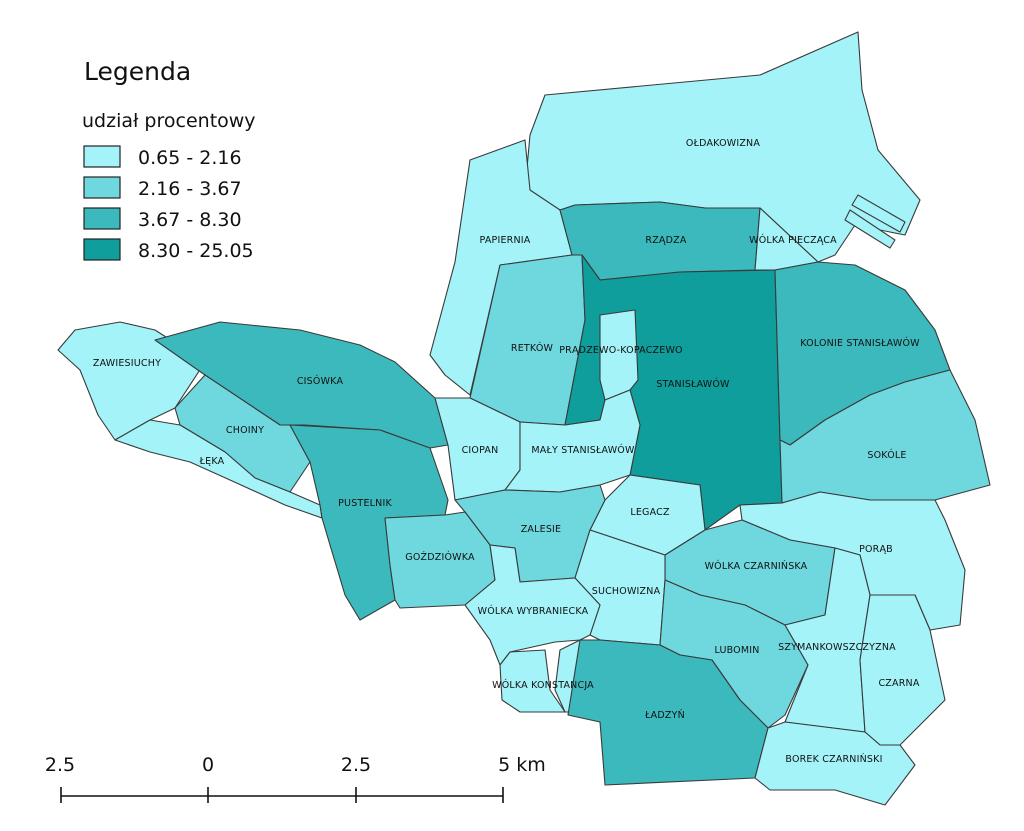 The height and width of the screenshot is (831, 1024). I want to click on label-stanislawow: STANISŁAWÓW, so click(693, 384).